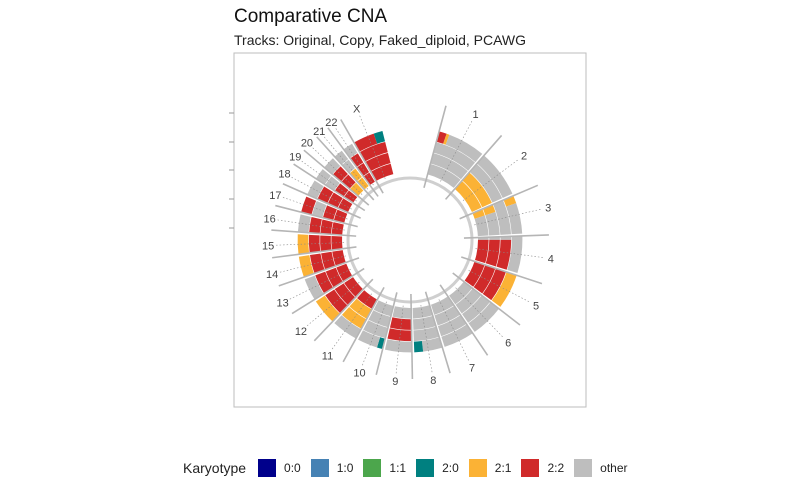  I want to click on chromosome-label-18: 18, so click(284, 175).